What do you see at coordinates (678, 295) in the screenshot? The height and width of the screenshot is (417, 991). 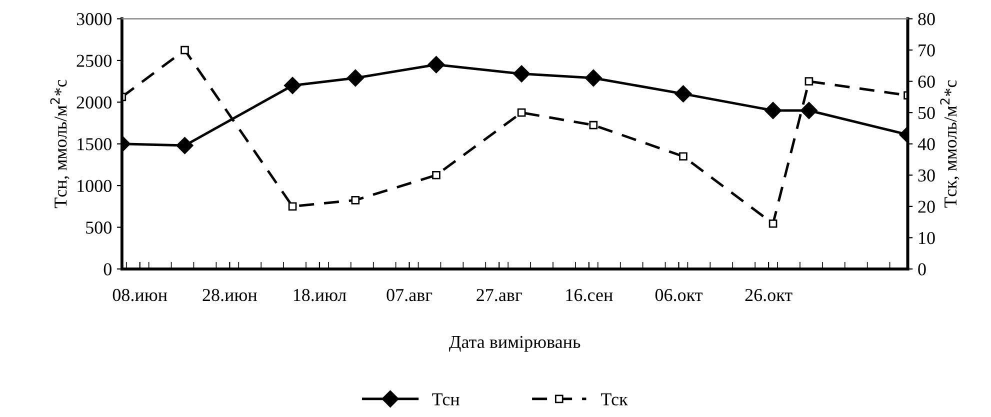 I see `x-tick-label: 06.окт` at bounding box center [678, 295].